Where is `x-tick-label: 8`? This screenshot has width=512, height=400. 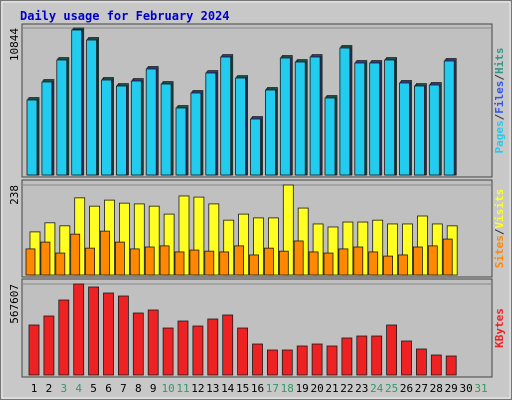
x-tick-label: 8 is located at coordinates (138, 388).